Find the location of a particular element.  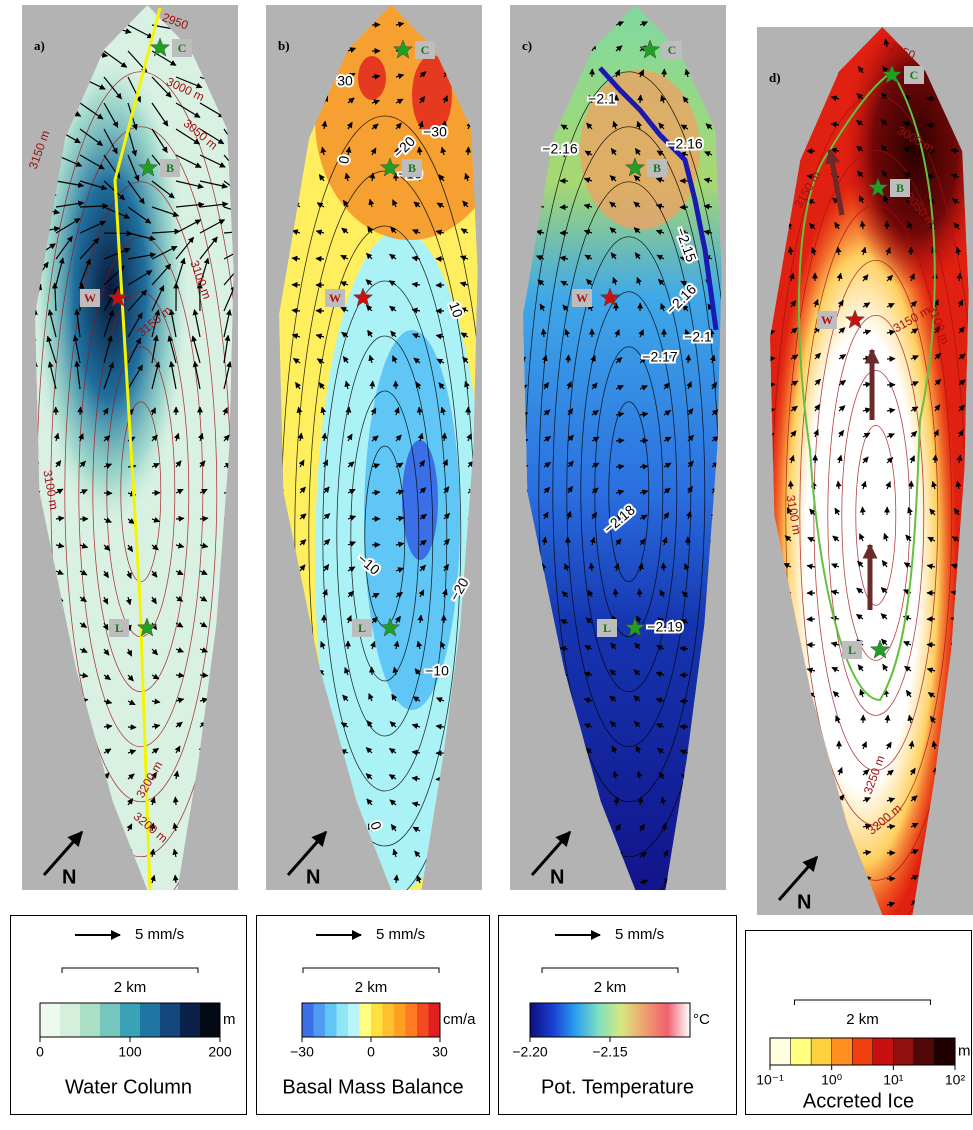

colorbar-tick-label: 10¹ is located at coordinates (893, 1080).